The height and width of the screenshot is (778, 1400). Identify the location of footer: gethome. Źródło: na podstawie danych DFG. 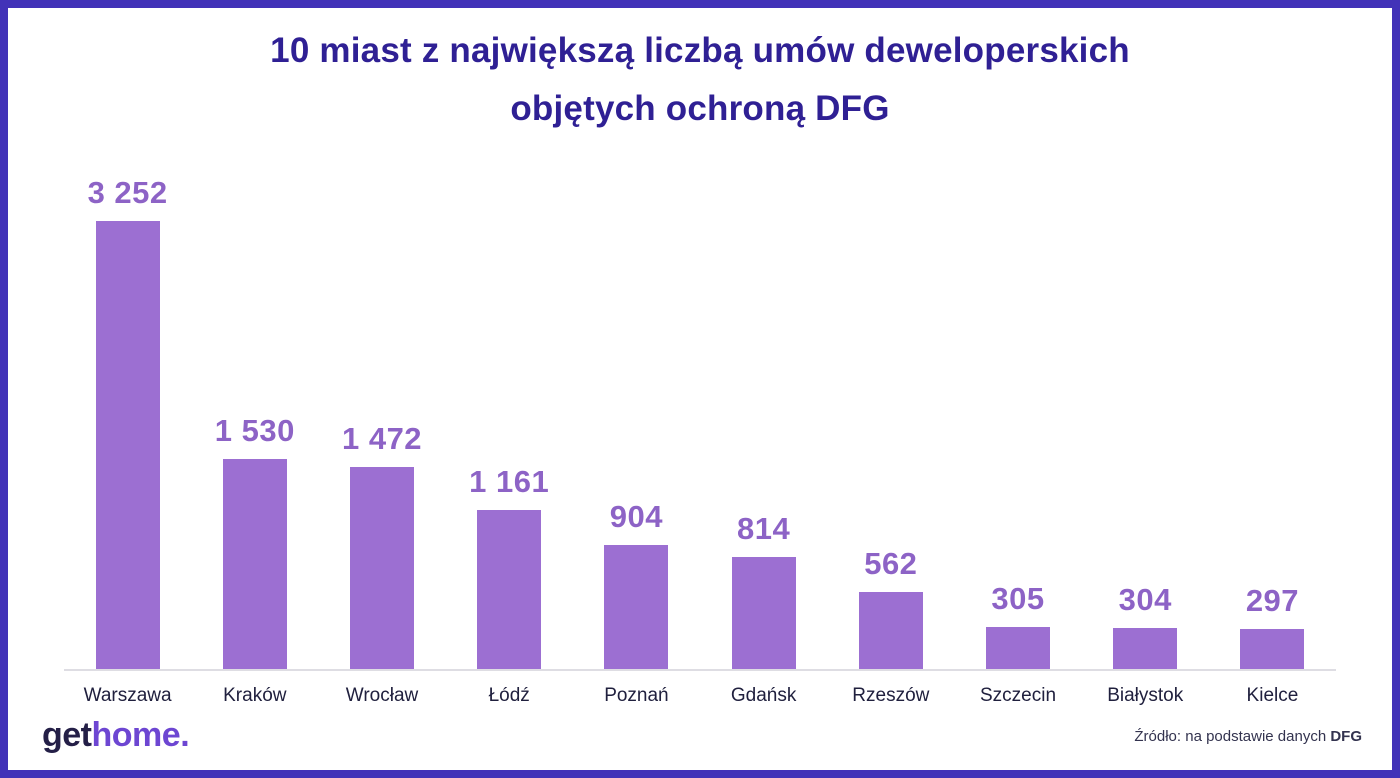
(700, 744).